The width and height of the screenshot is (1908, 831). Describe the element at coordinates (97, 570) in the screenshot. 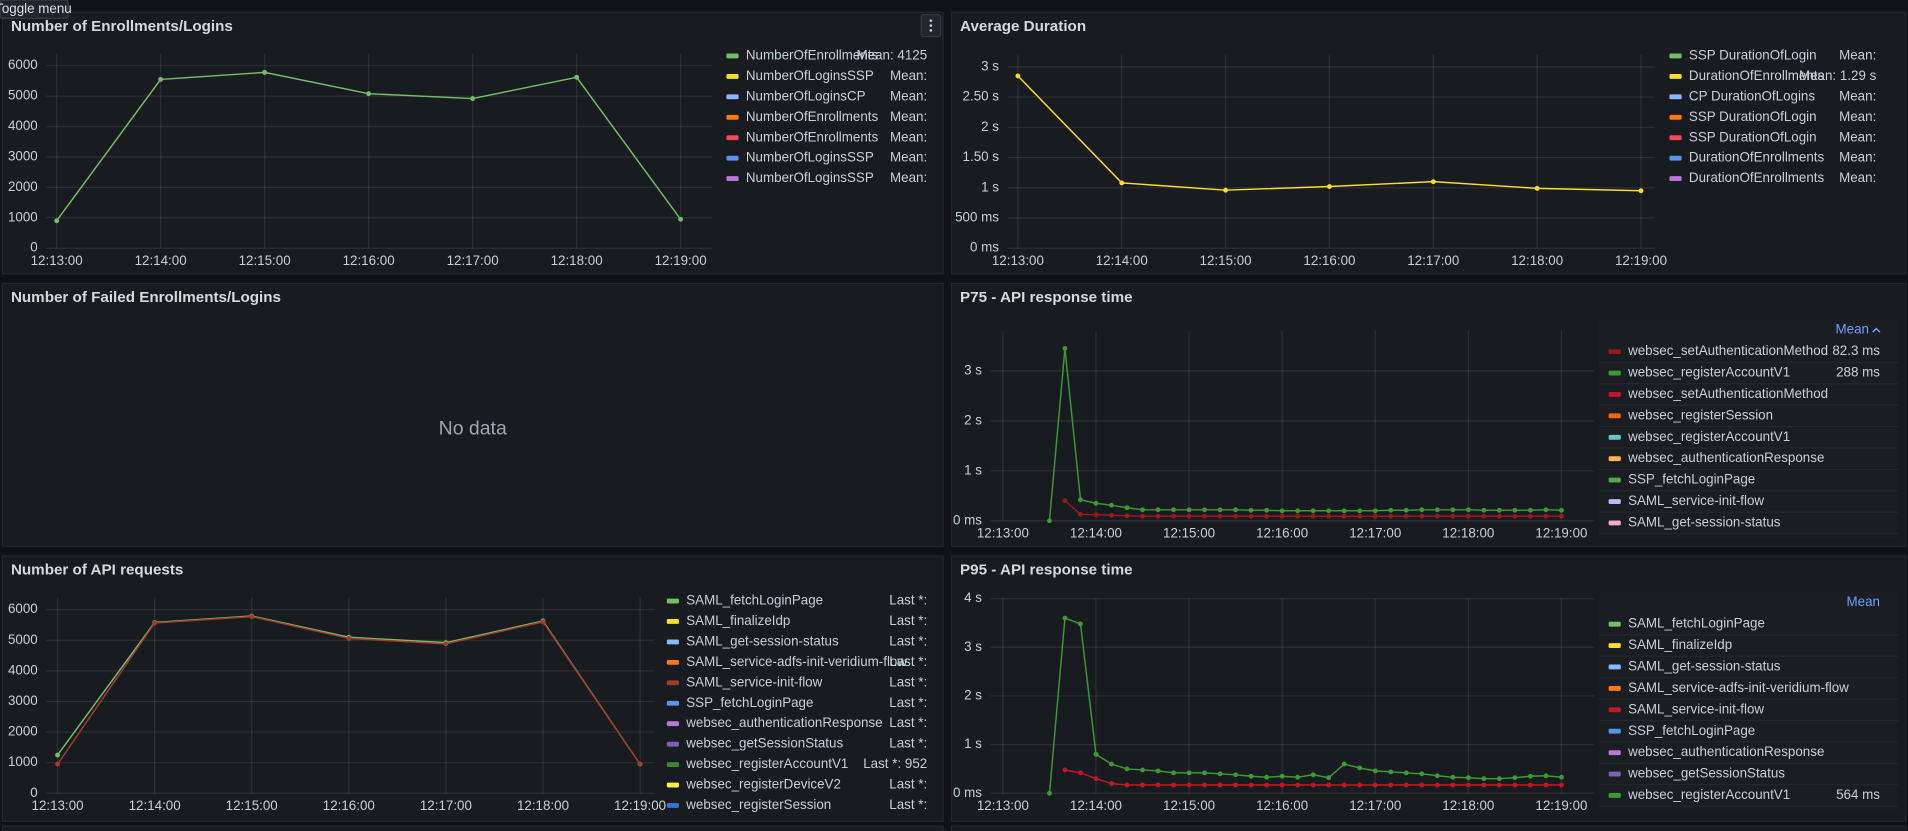

I see `panel-title: Number of API requests` at that location.